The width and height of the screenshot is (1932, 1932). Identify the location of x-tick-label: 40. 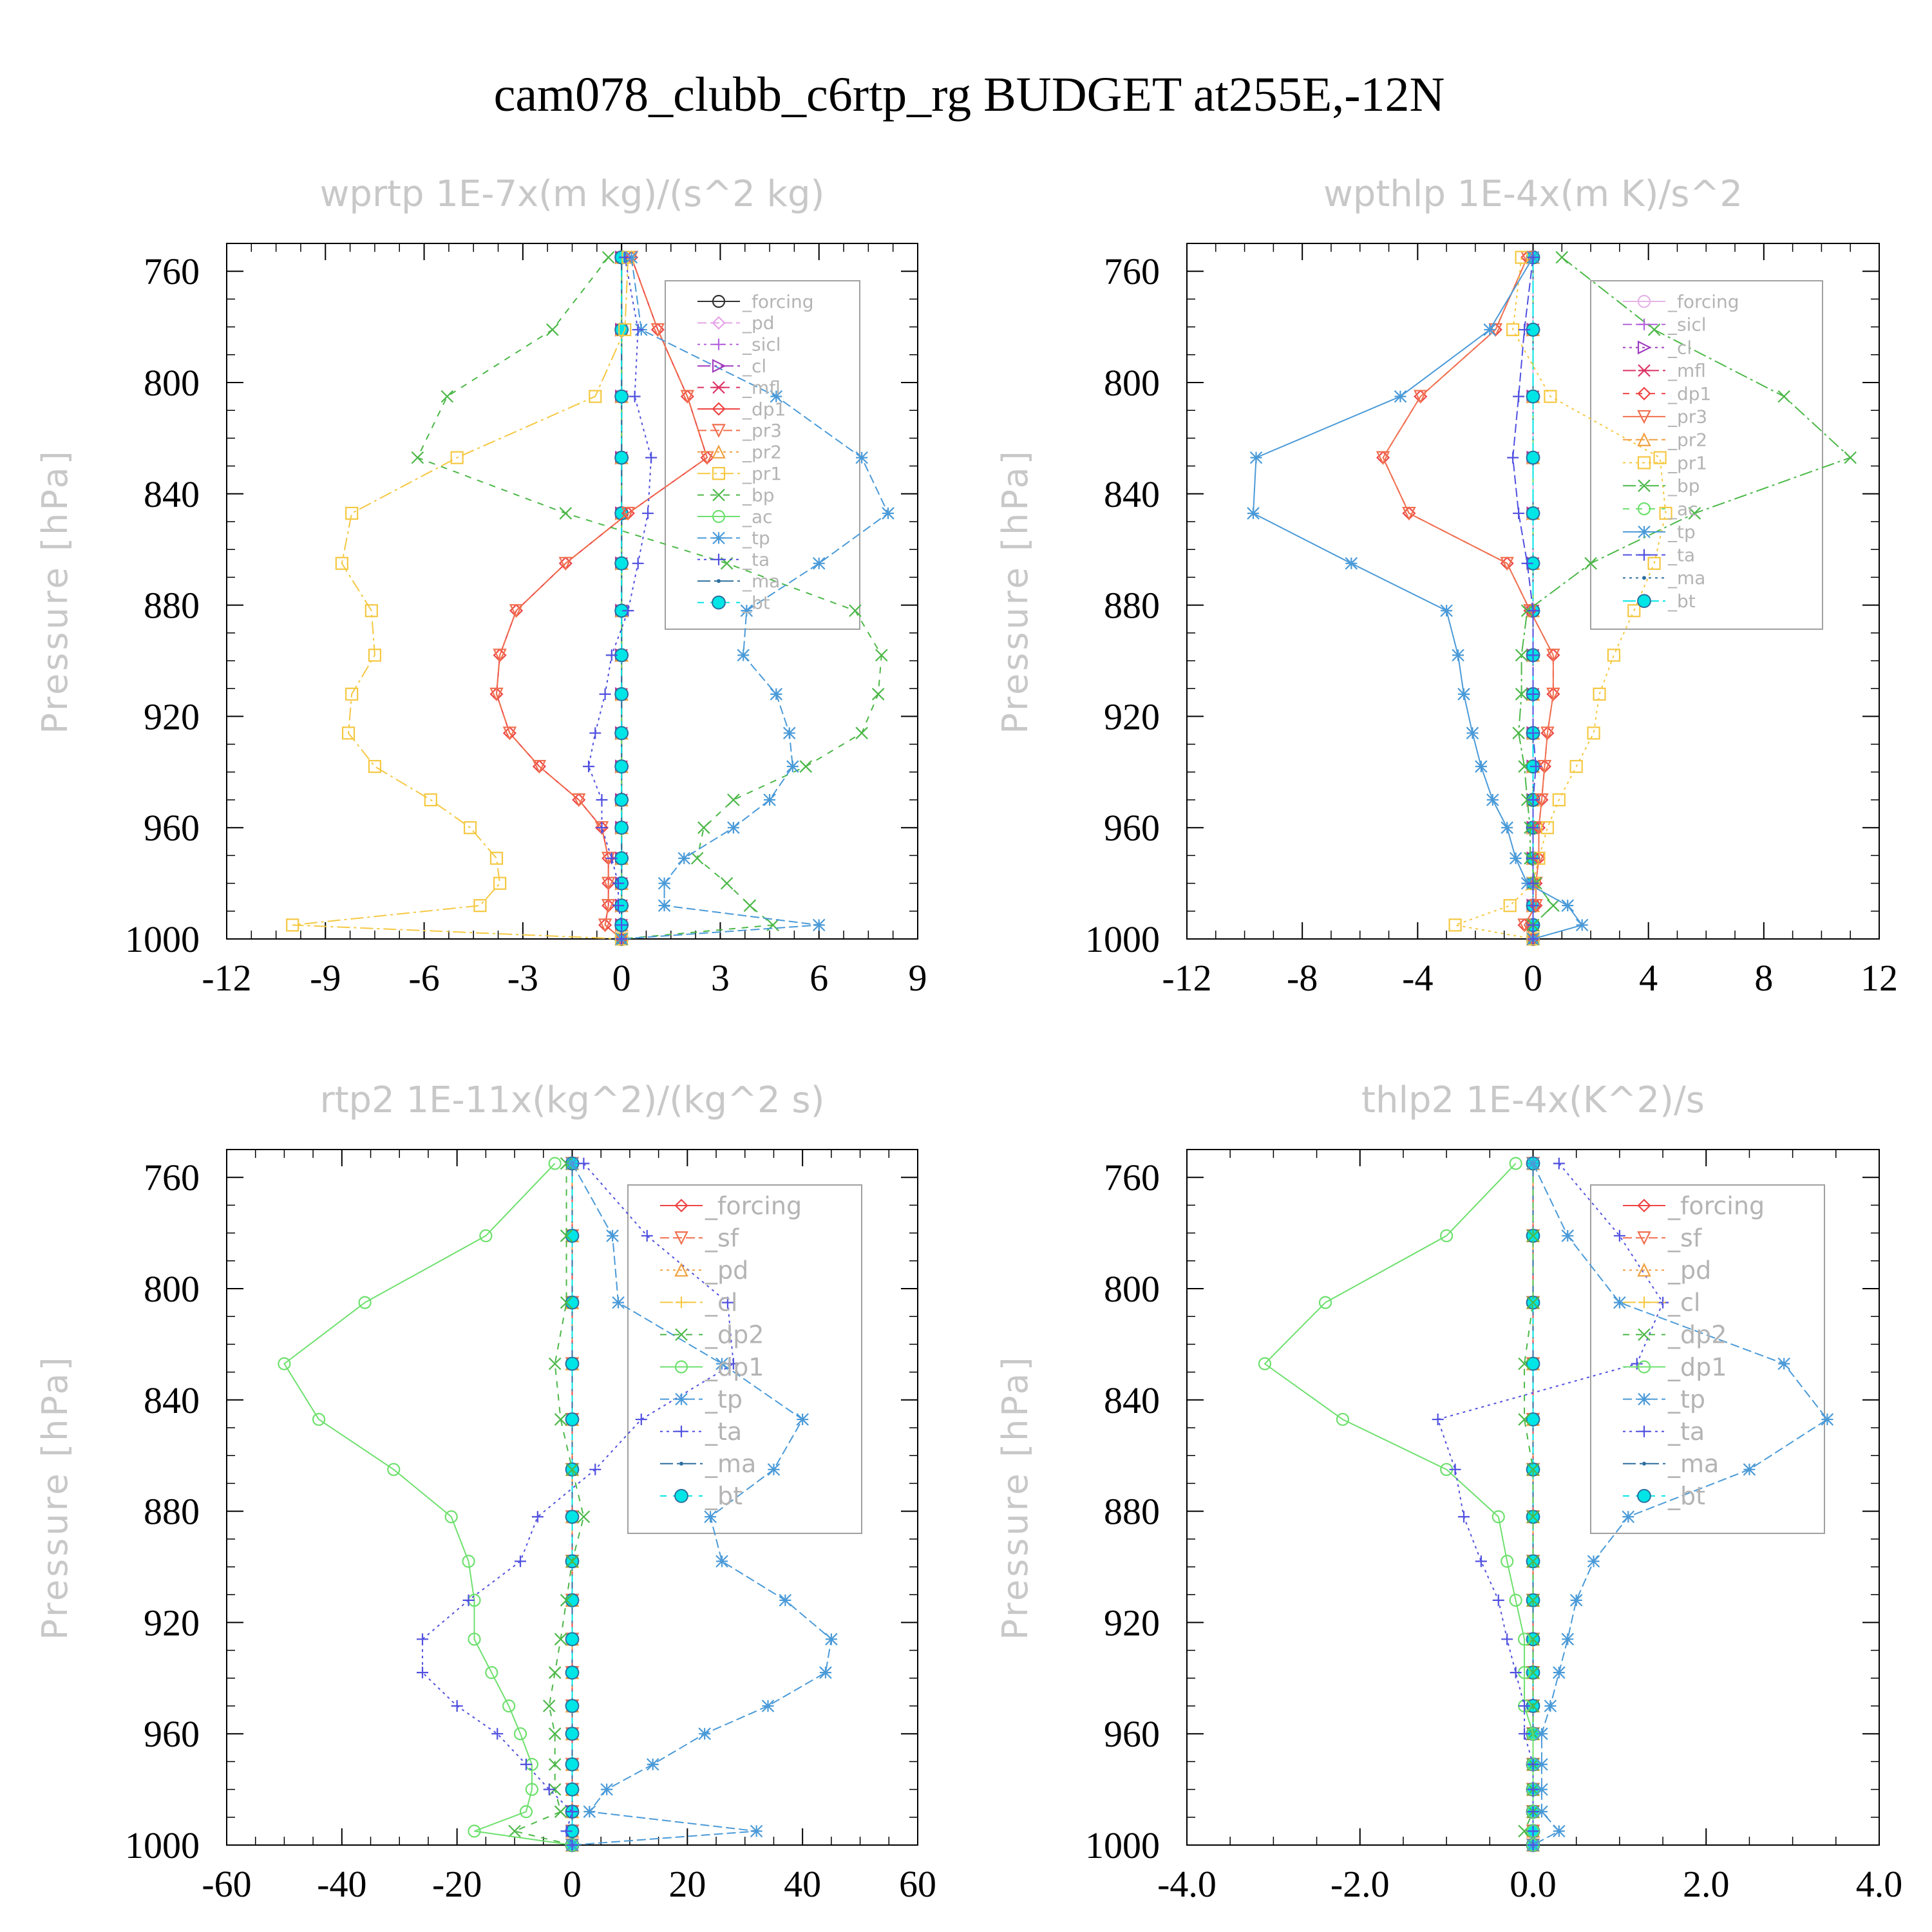
(803, 1884).